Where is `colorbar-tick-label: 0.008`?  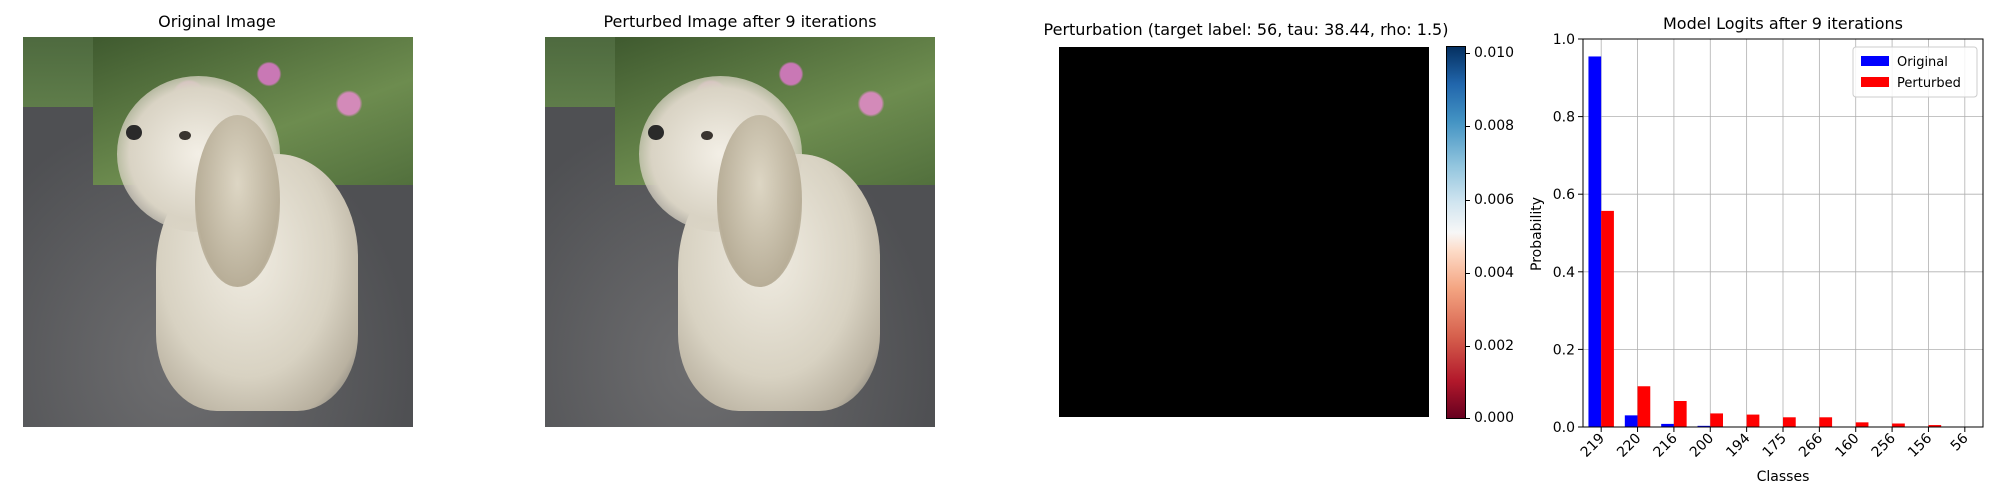 colorbar-tick-label: 0.008 is located at coordinates (1494, 126).